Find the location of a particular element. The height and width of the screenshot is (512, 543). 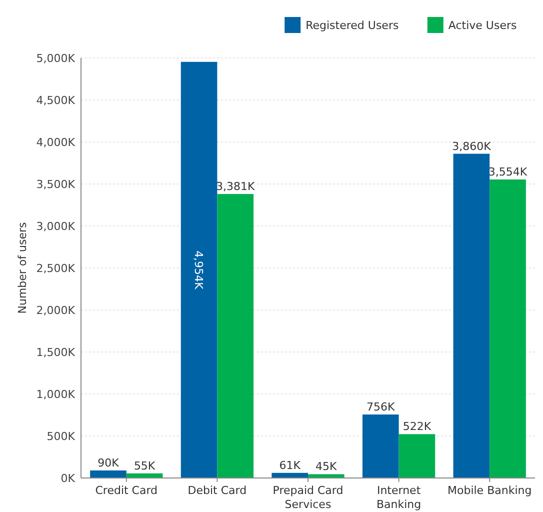

data-label: 55K is located at coordinates (145, 465).